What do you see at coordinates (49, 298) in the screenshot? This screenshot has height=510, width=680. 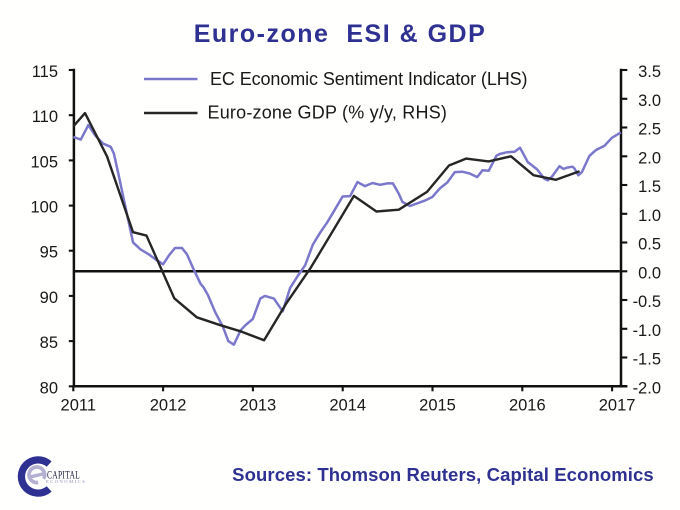 I see `svg-text: 90` at bounding box center [49, 298].